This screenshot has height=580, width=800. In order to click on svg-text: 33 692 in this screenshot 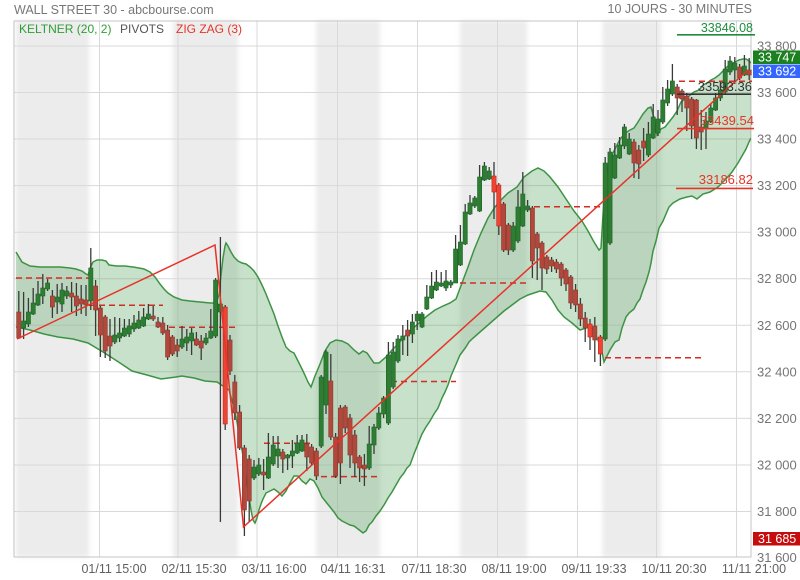, I will do `click(777, 72)`.